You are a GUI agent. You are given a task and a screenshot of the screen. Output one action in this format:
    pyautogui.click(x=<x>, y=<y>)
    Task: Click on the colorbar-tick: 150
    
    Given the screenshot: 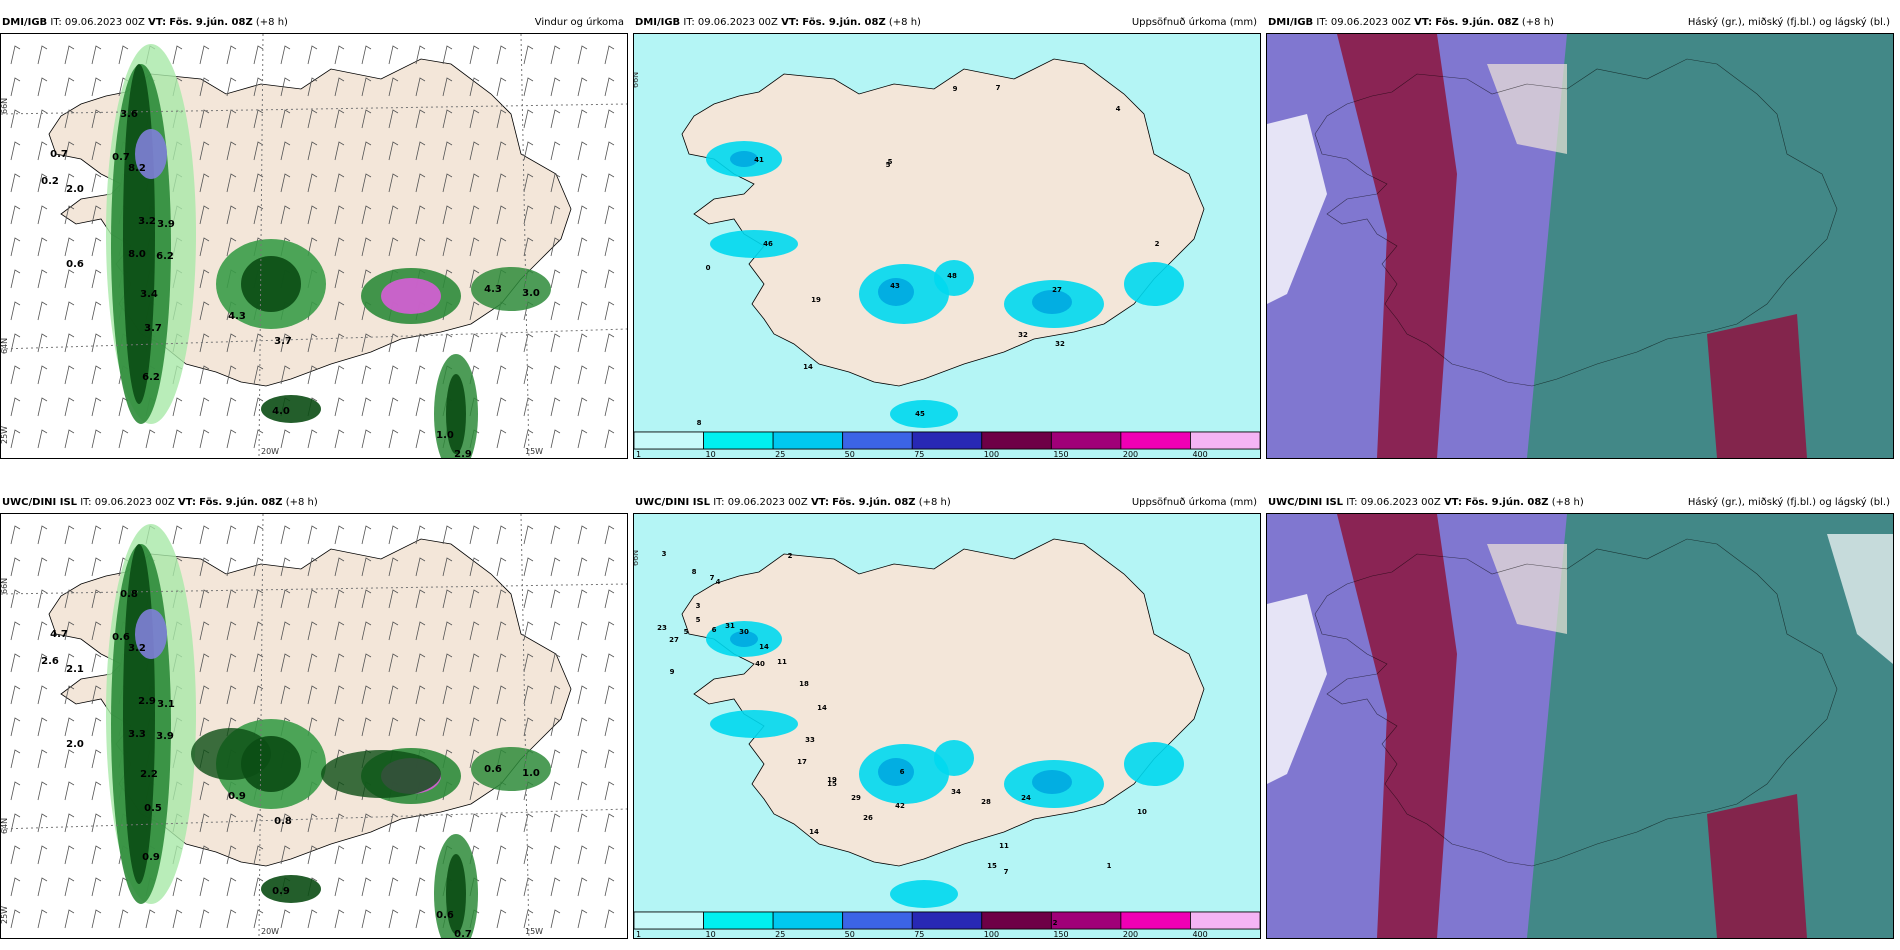 What is the action you would take?
    pyautogui.click(x=1060, y=454)
    